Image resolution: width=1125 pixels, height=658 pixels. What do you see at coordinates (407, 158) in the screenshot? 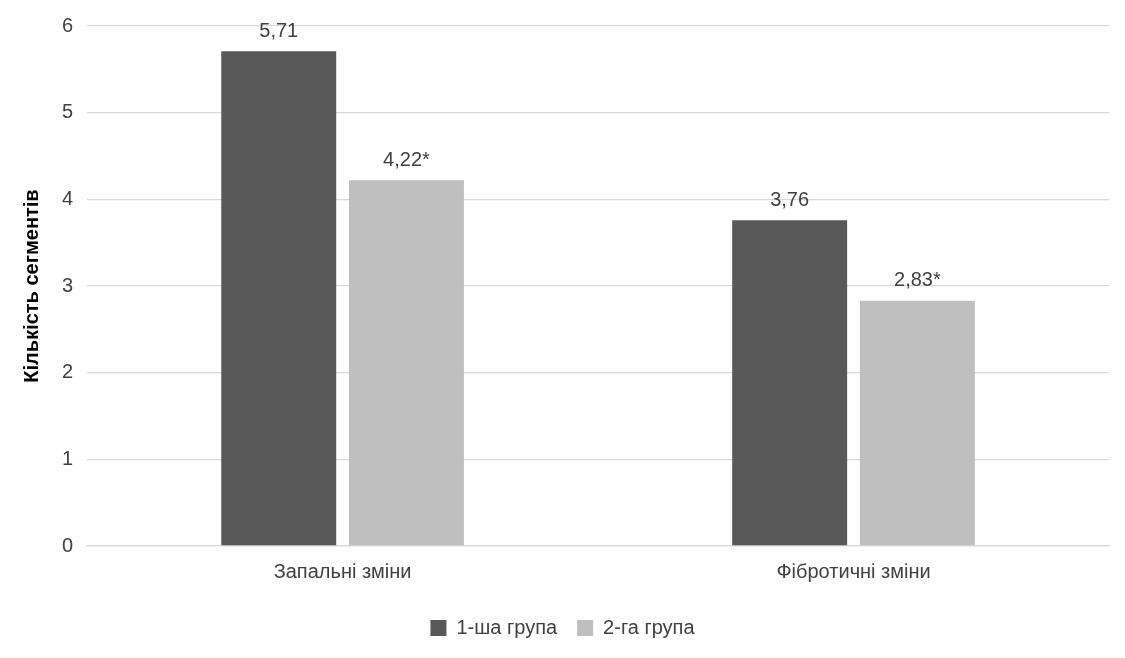
I see `data-label: 4,22*` at bounding box center [407, 158].